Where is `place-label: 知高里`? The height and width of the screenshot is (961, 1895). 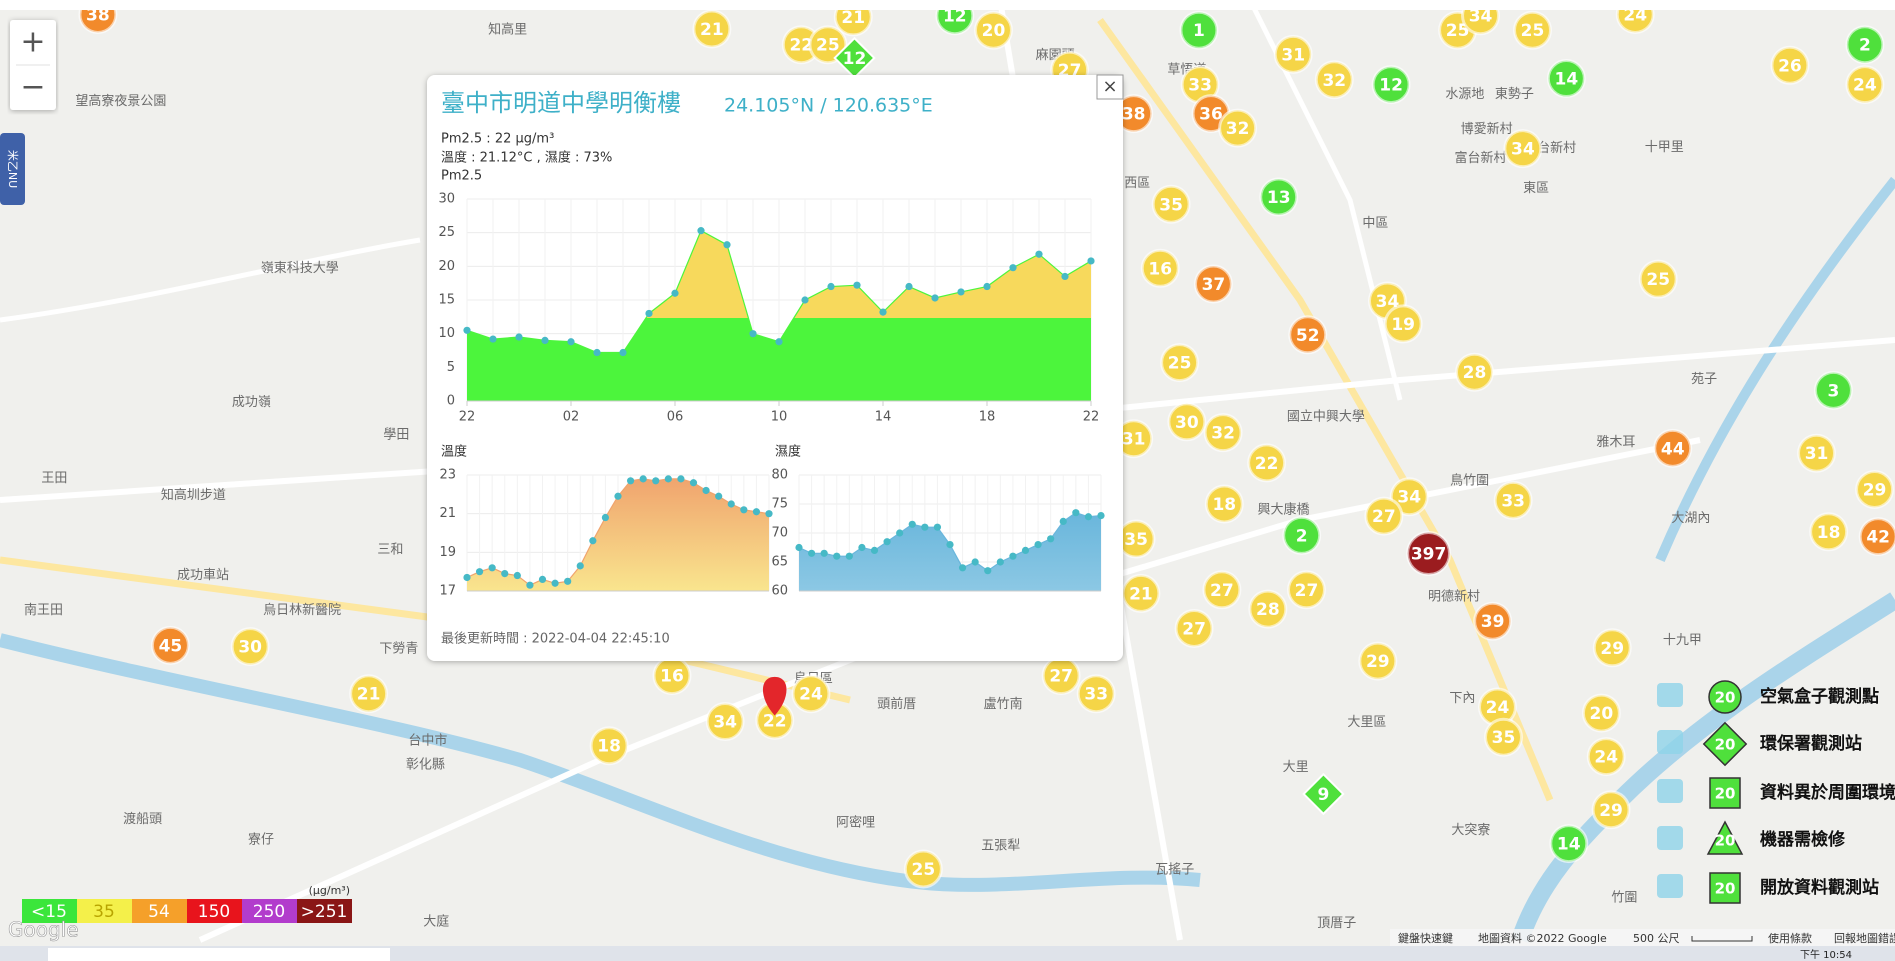 place-label: 知高里 is located at coordinates (507, 30).